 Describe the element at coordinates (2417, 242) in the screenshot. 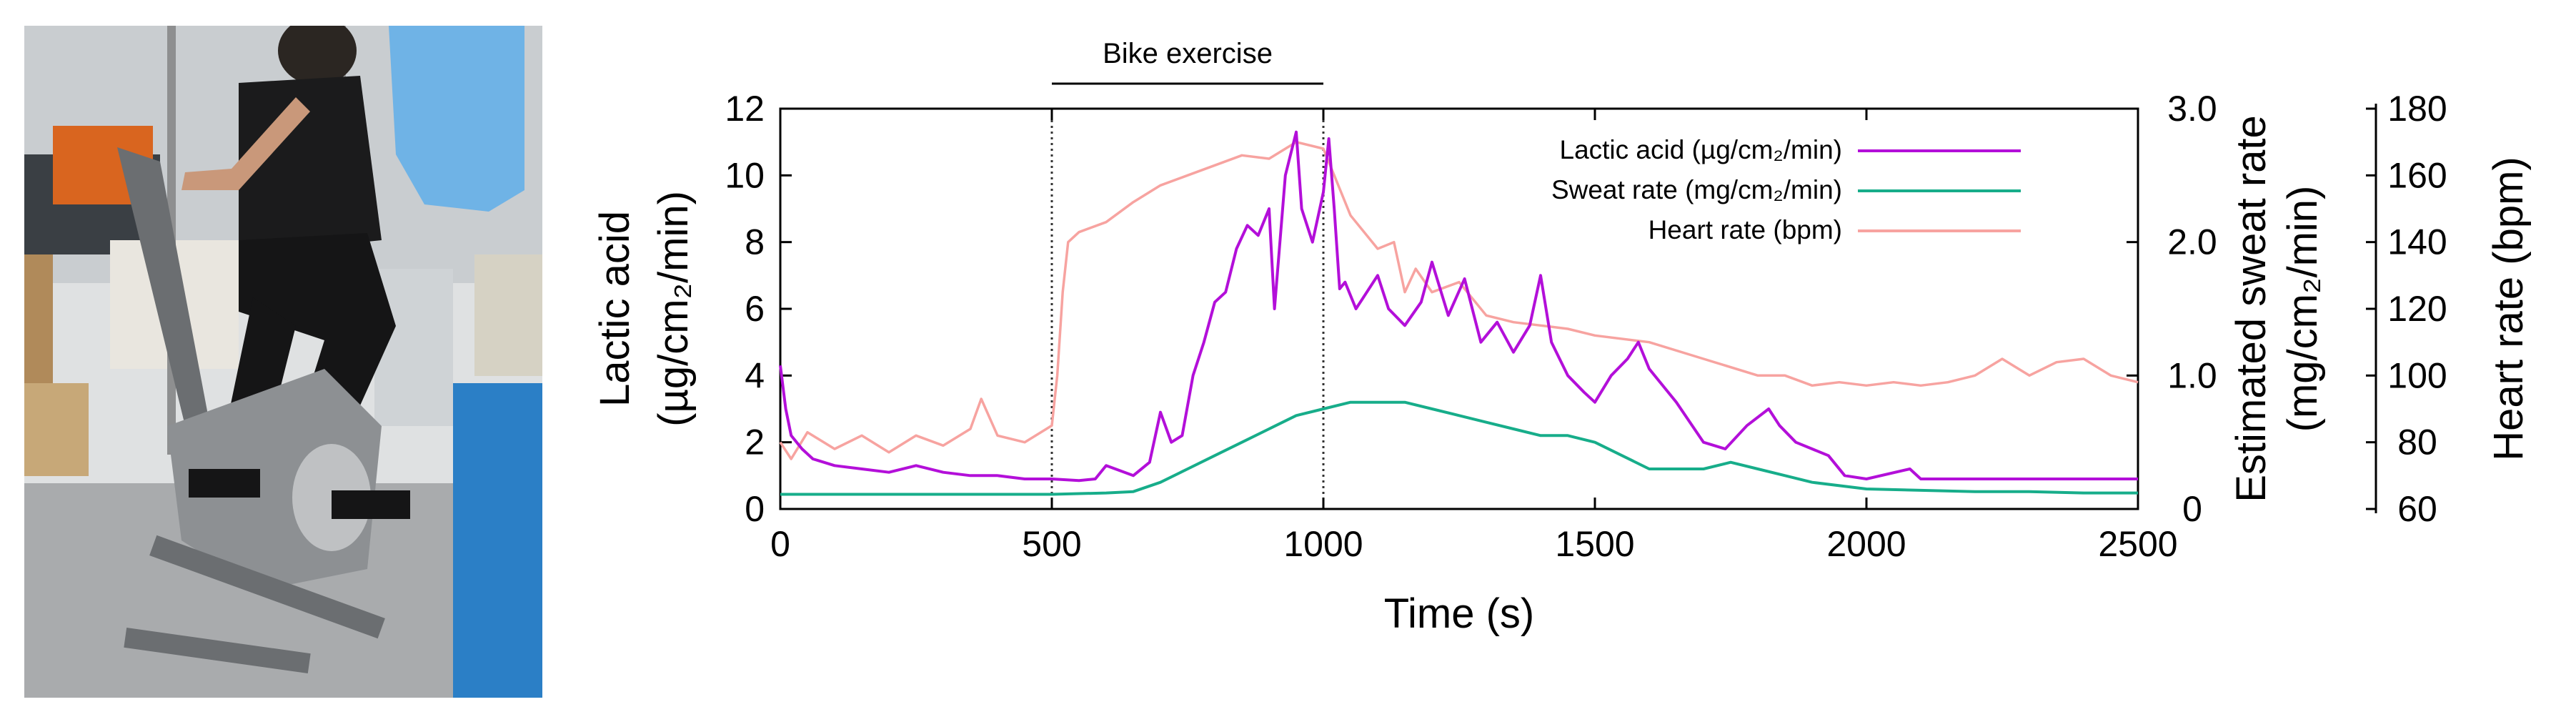

I see `y-right2-tick-label: 140` at that location.